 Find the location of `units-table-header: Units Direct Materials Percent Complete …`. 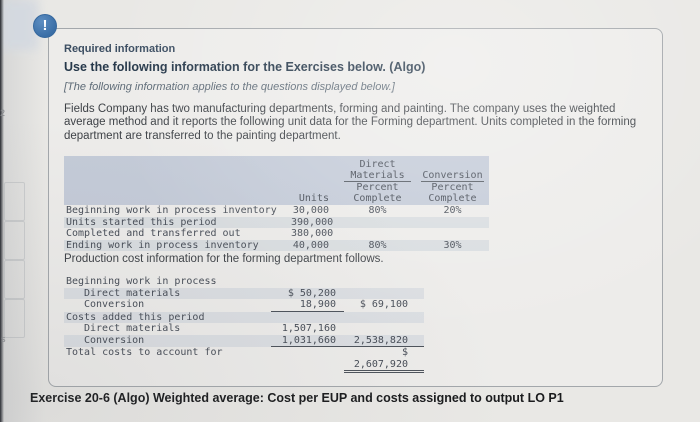

units-table-header: Units Direct Materials Percent Complete … is located at coordinates (276, 180).